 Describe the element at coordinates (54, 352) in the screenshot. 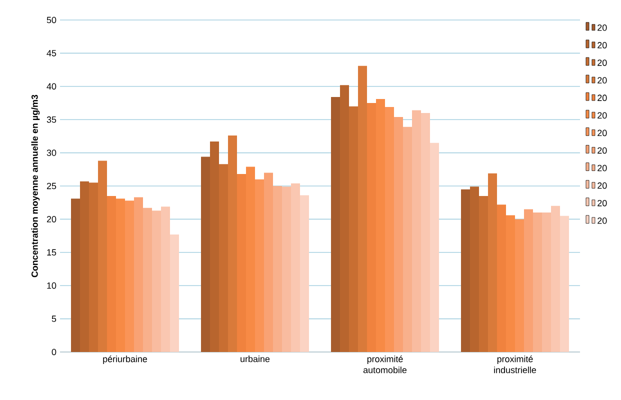

I see `y-tick-label: 0` at that location.